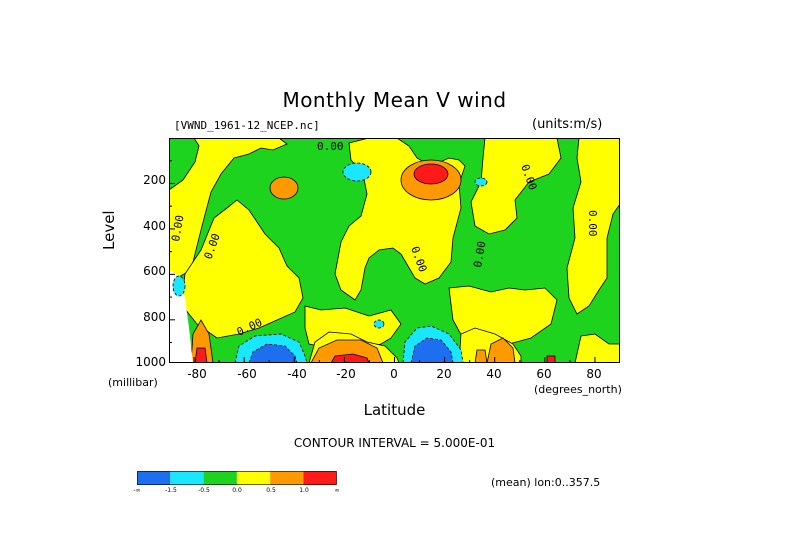 The height and width of the screenshot is (558, 789). Describe the element at coordinates (197, 374) in the screenshot. I see `x-tick-label: -80` at that location.